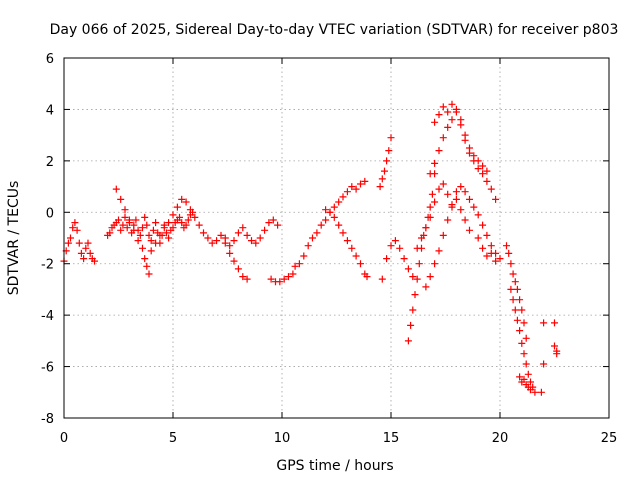 The width and height of the screenshot is (640, 480). Describe the element at coordinates (64, 438) in the screenshot. I see `x-tick-label: 0` at that location.